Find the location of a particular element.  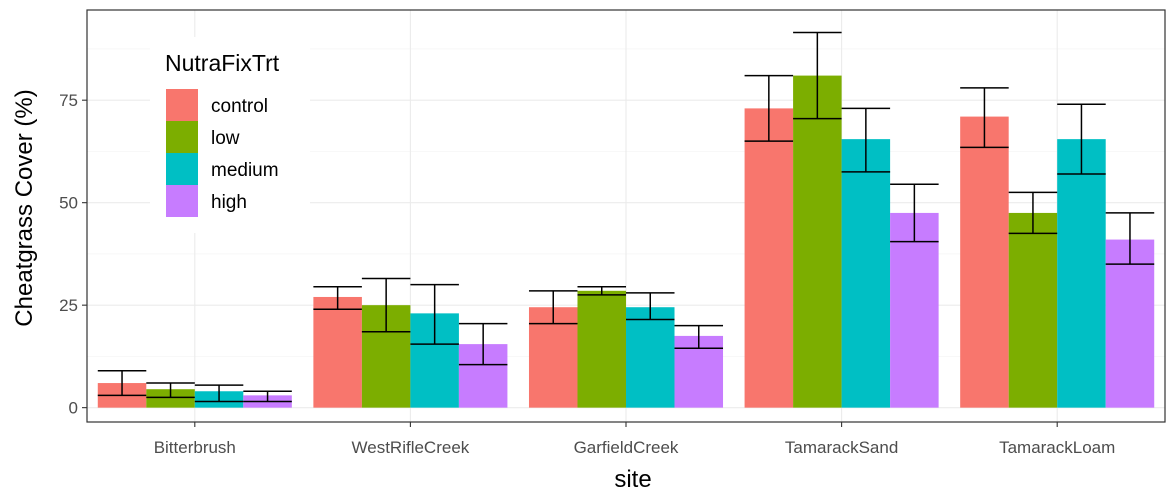

error-bar-medium-GarfieldCreek is located at coordinates (650, 306).